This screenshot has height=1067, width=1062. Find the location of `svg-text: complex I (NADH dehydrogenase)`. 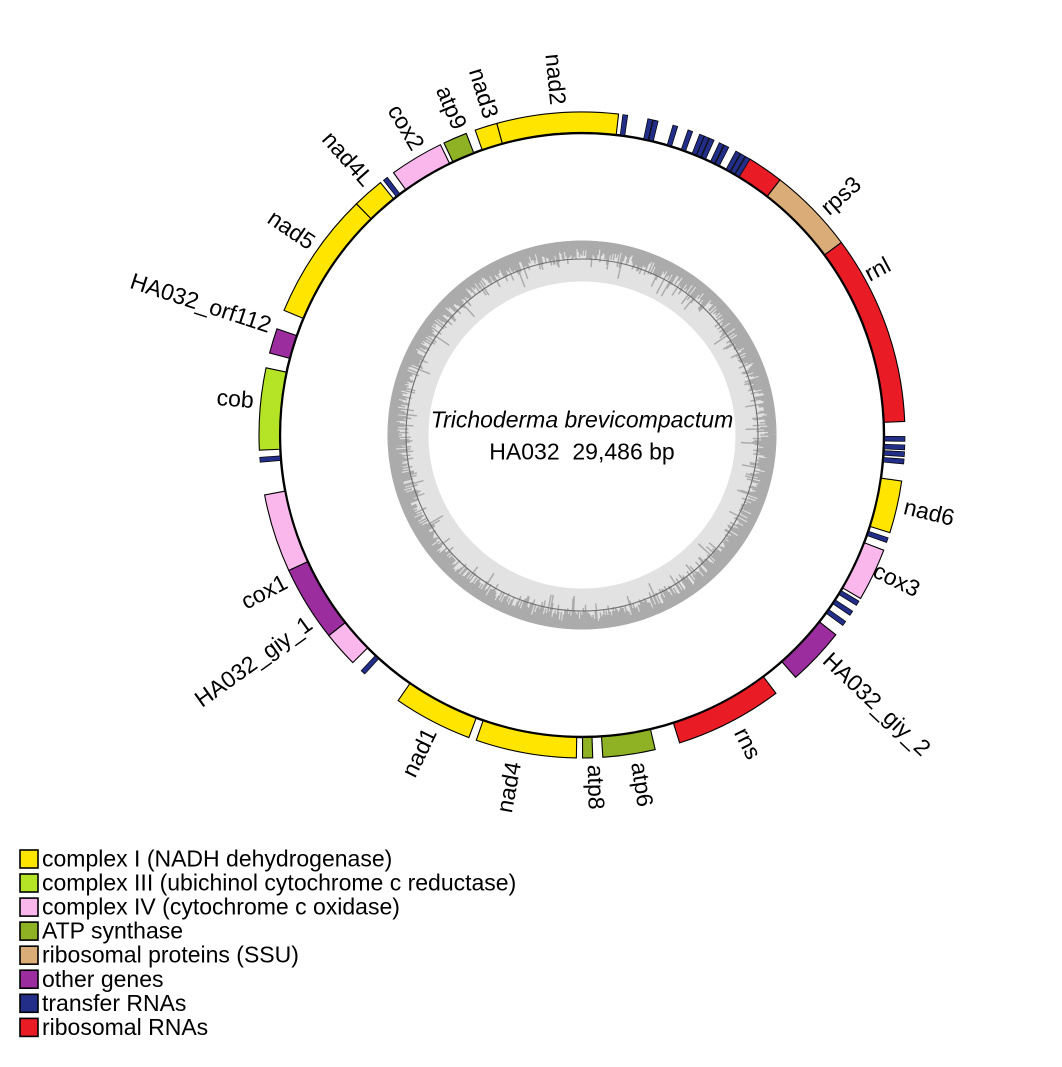

svg-text: complex I (NADH dehydrogenase) is located at coordinates (217, 859).